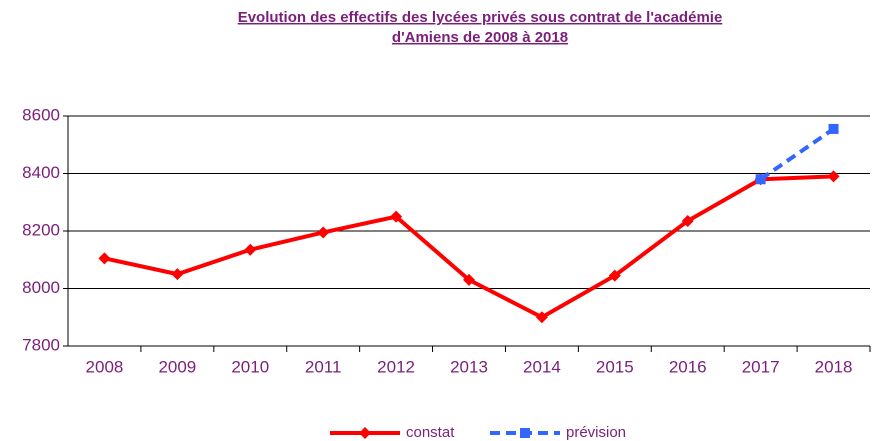 Image resolution: width=873 pixels, height=441 pixels. I want to click on y-tick-label: 8600, so click(41, 114).